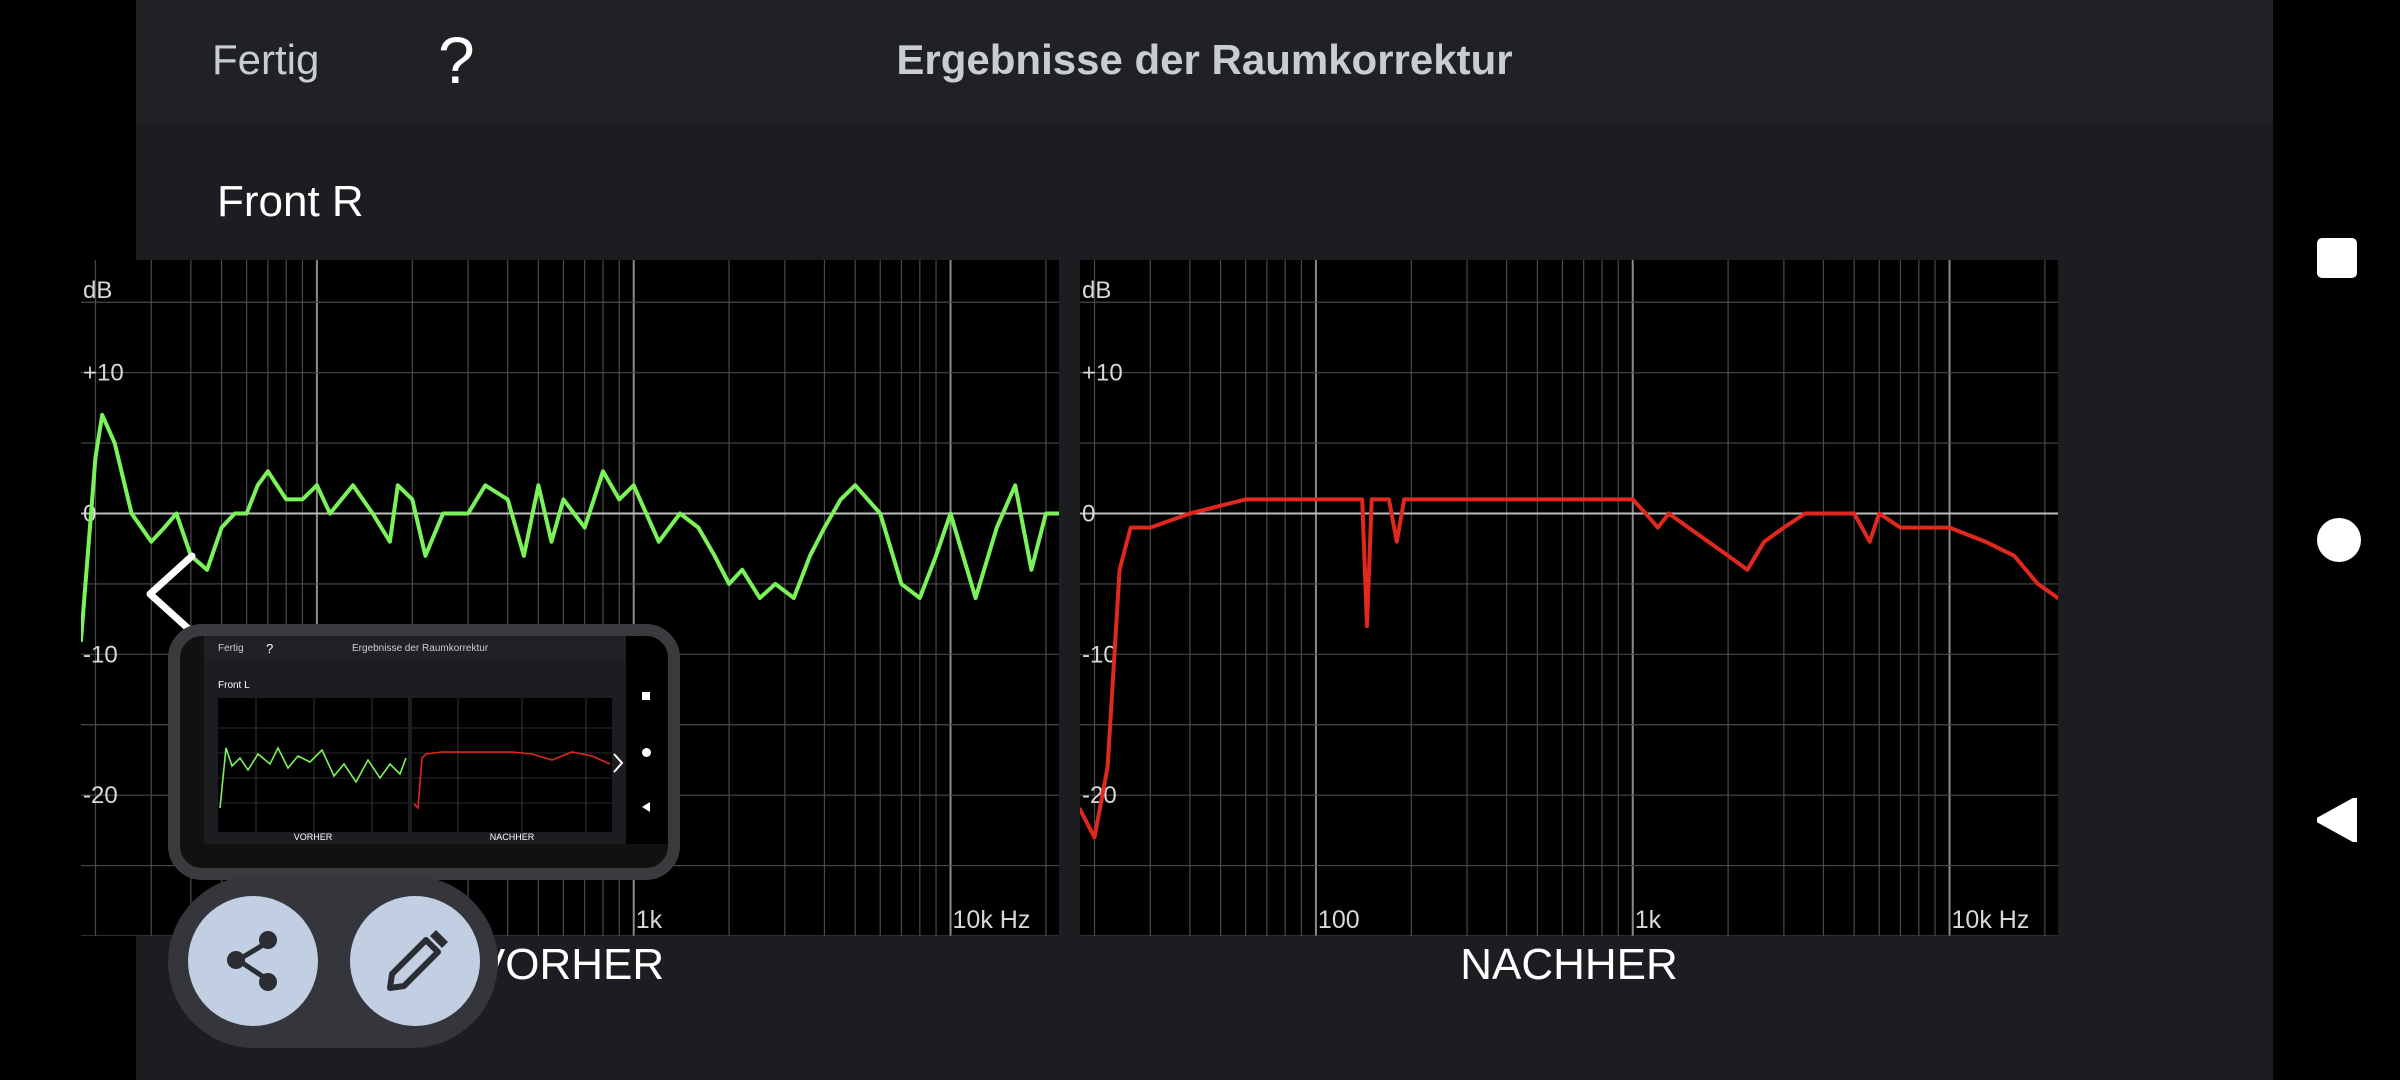 This screenshot has width=2400, height=1080. Describe the element at coordinates (313, 837) in the screenshot. I see `thumbnail-before-caption: VORHER` at that location.